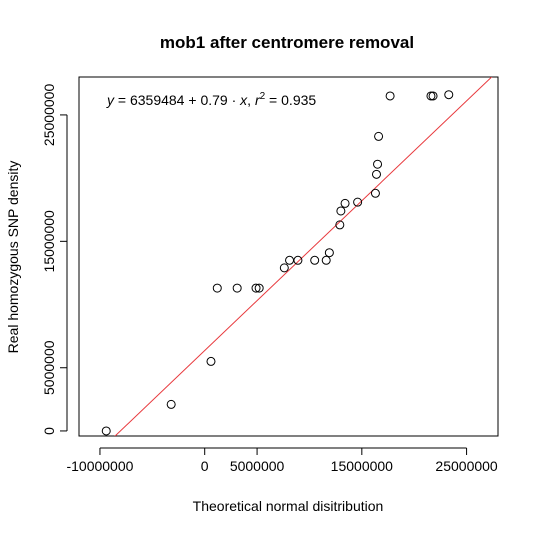 This screenshot has height=535, width=539. What do you see at coordinates (192, 100) in the screenshot?
I see `eq-plus: +` at bounding box center [192, 100].